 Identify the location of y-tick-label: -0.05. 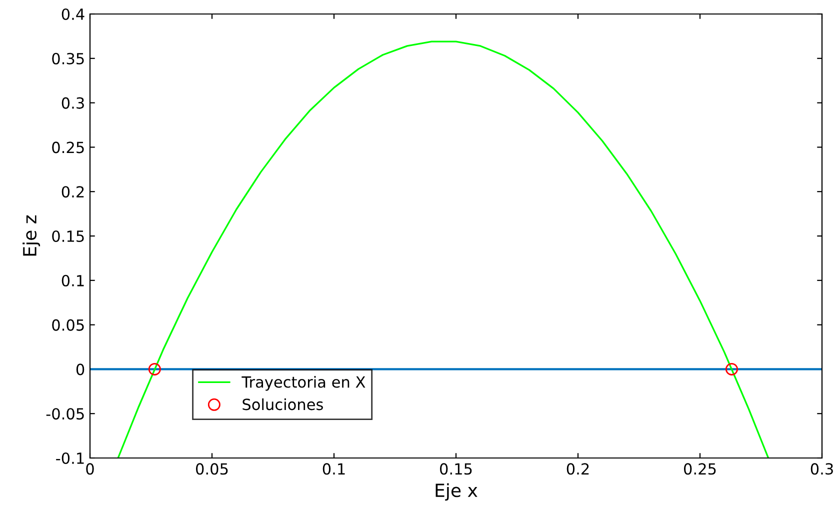
(65, 414).